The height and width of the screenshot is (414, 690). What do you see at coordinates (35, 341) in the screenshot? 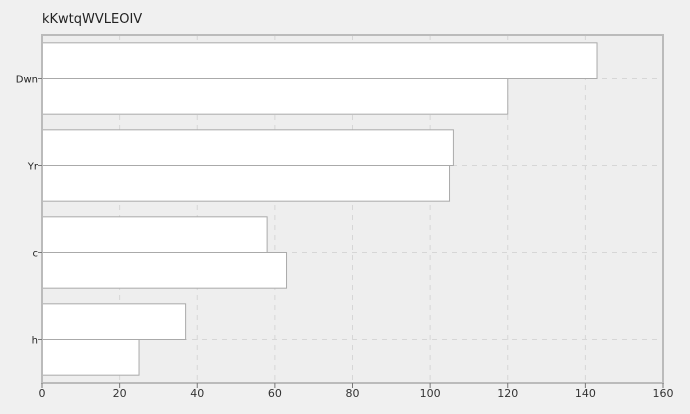
I see `y-tick-label-3: h` at bounding box center [35, 341].